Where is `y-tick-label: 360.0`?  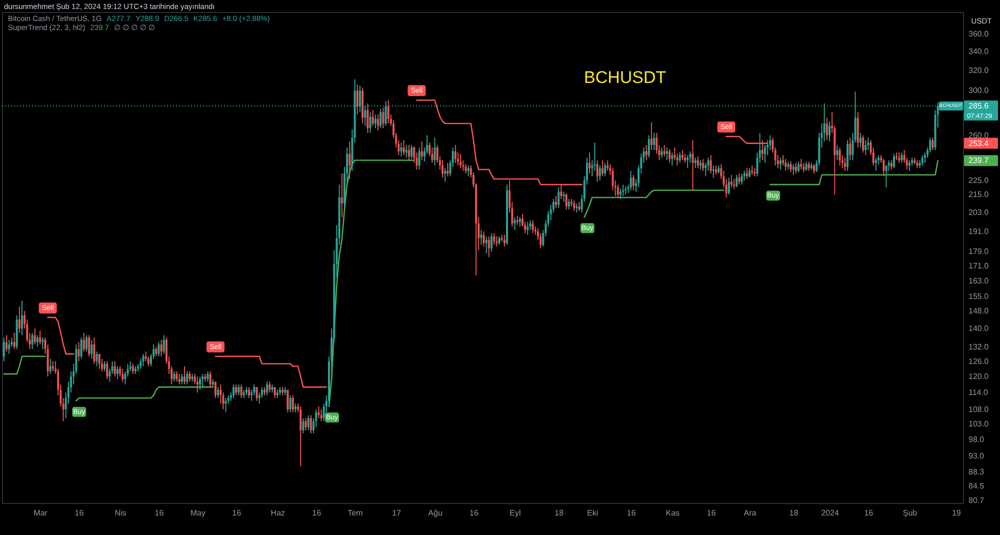
y-tick-label: 360.0 is located at coordinates (979, 33).